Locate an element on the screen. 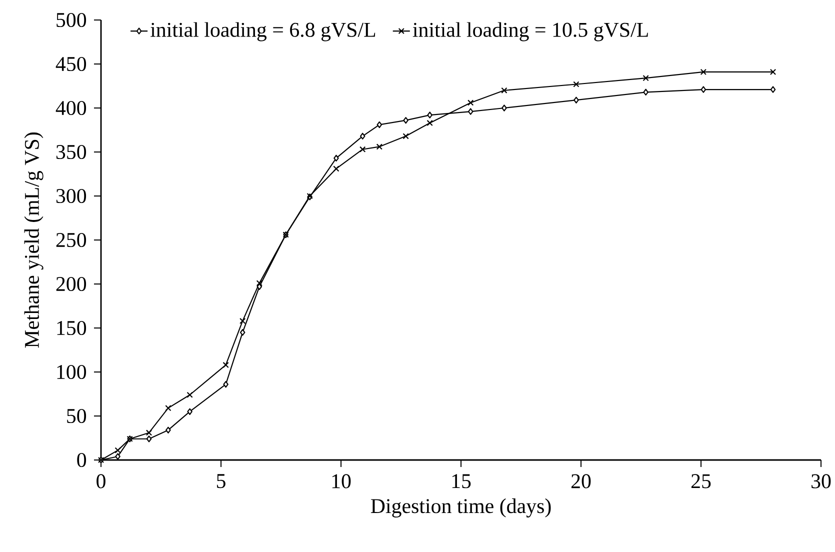 The image size is (835, 552). y-tick-label: 450 is located at coordinates (71, 64).